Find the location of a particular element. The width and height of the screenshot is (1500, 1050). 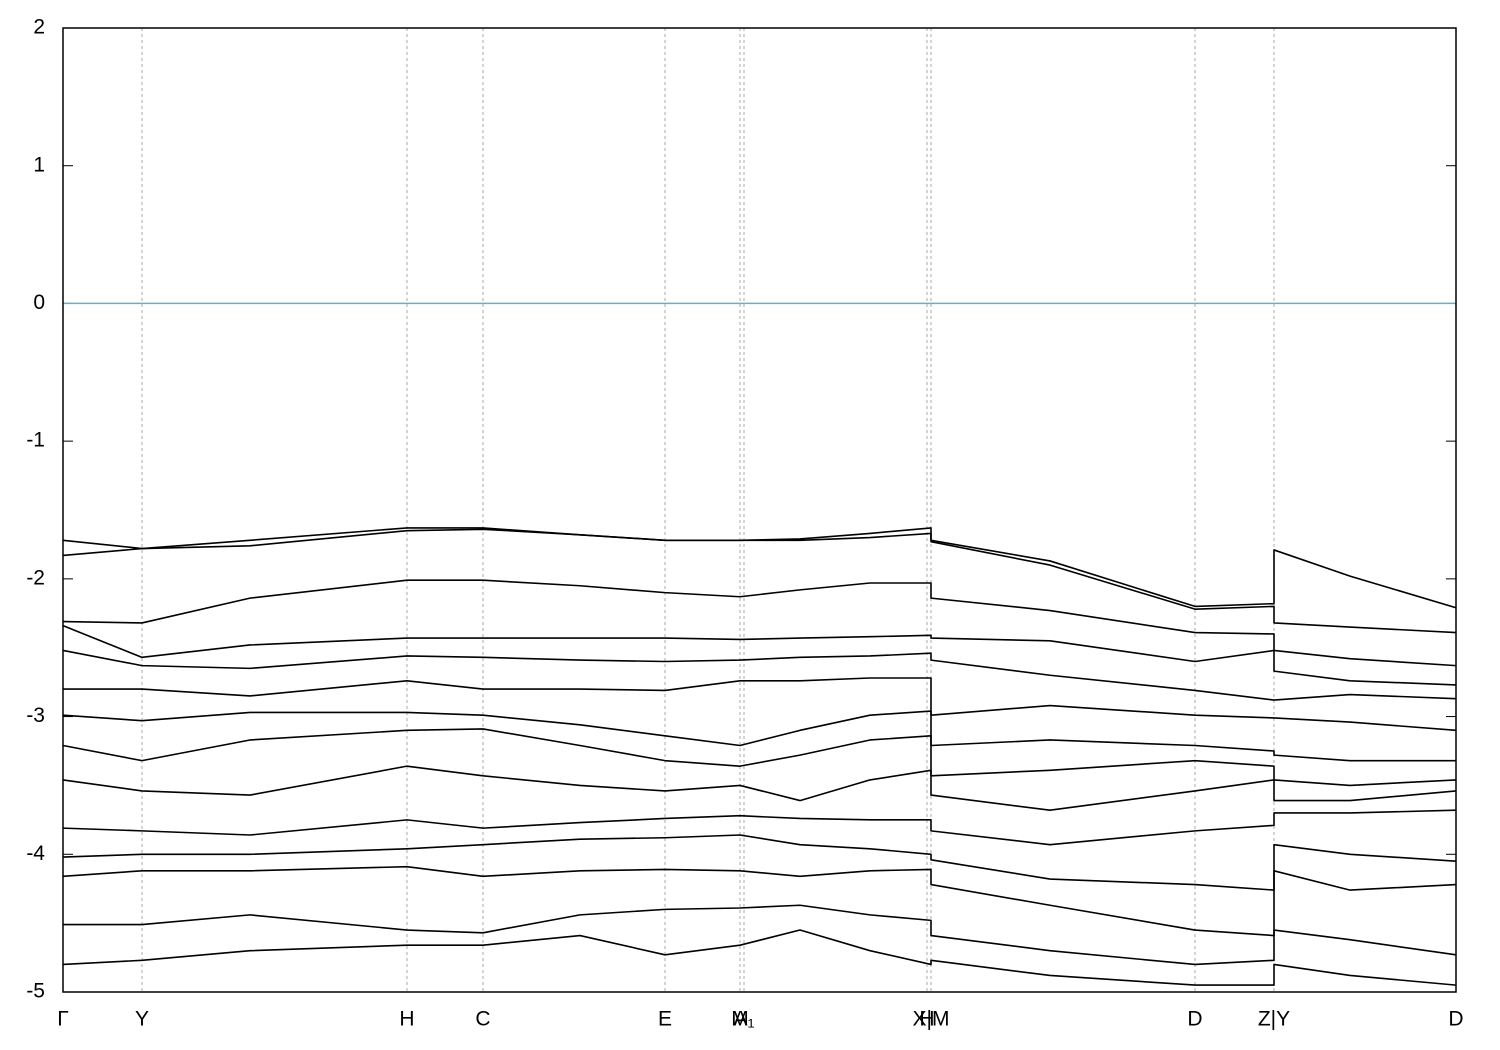

y-tick-label: 1 is located at coordinates (39, 164).